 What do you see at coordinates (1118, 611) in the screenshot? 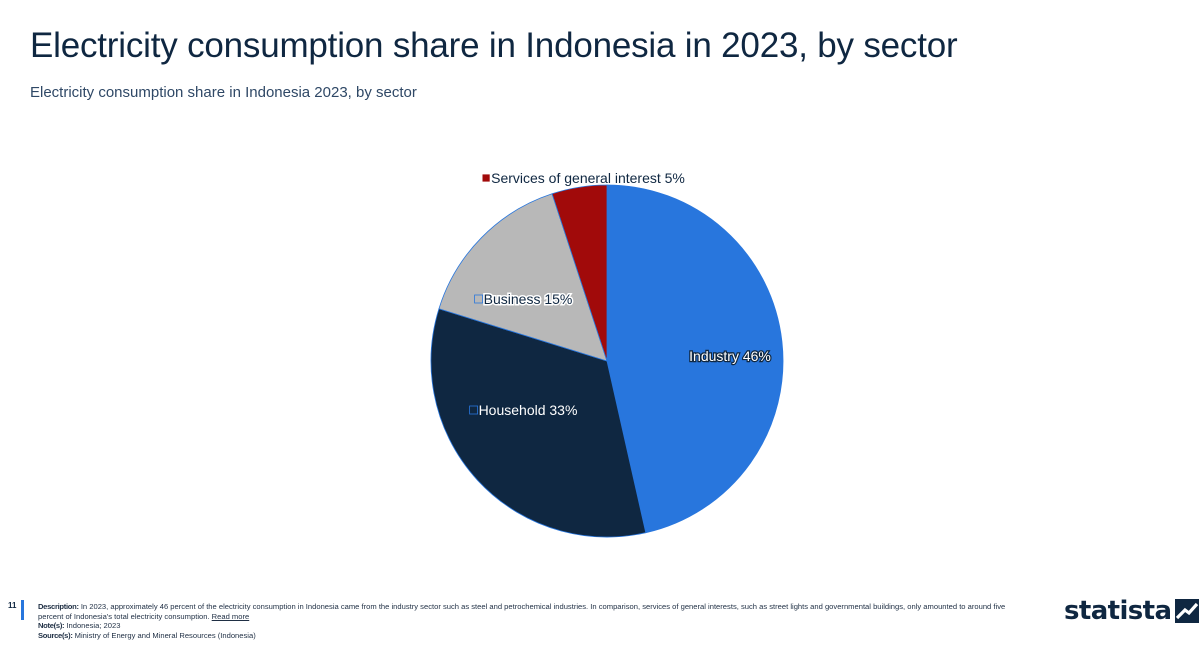
I see `brand-name: statista` at bounding box center [1118, 611].